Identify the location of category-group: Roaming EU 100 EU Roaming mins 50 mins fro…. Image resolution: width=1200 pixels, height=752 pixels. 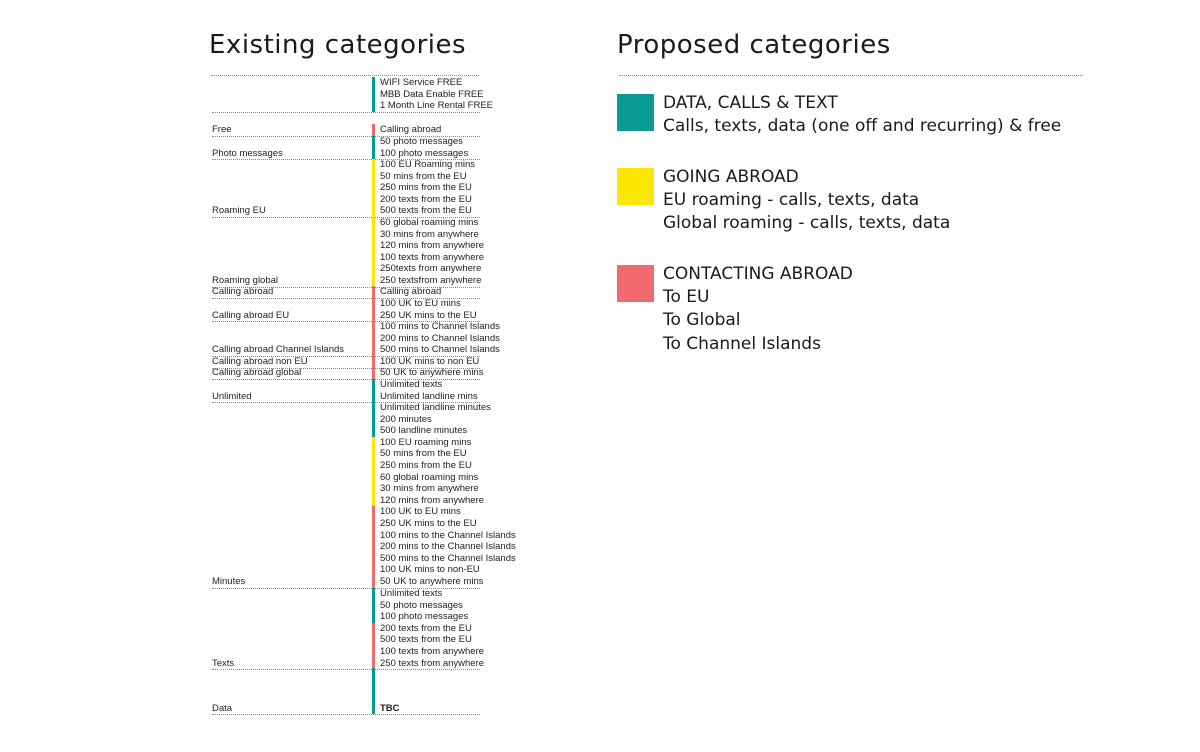
(346, 188).